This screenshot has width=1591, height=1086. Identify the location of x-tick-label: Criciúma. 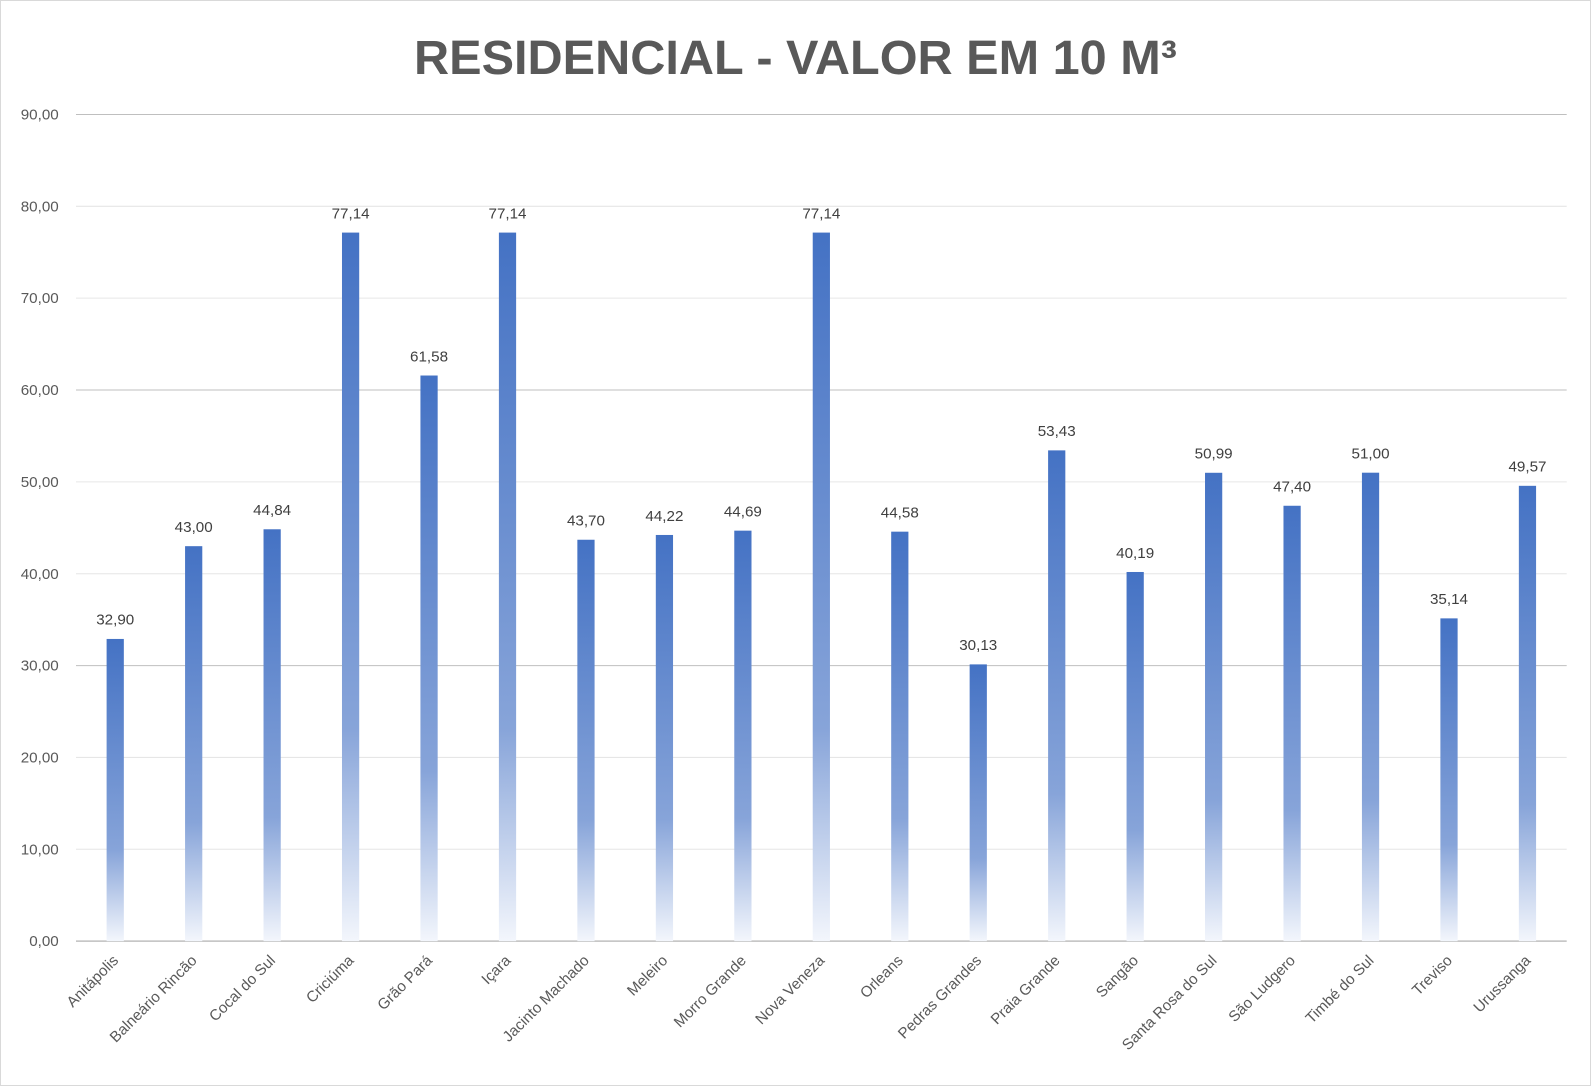
(330, 979).